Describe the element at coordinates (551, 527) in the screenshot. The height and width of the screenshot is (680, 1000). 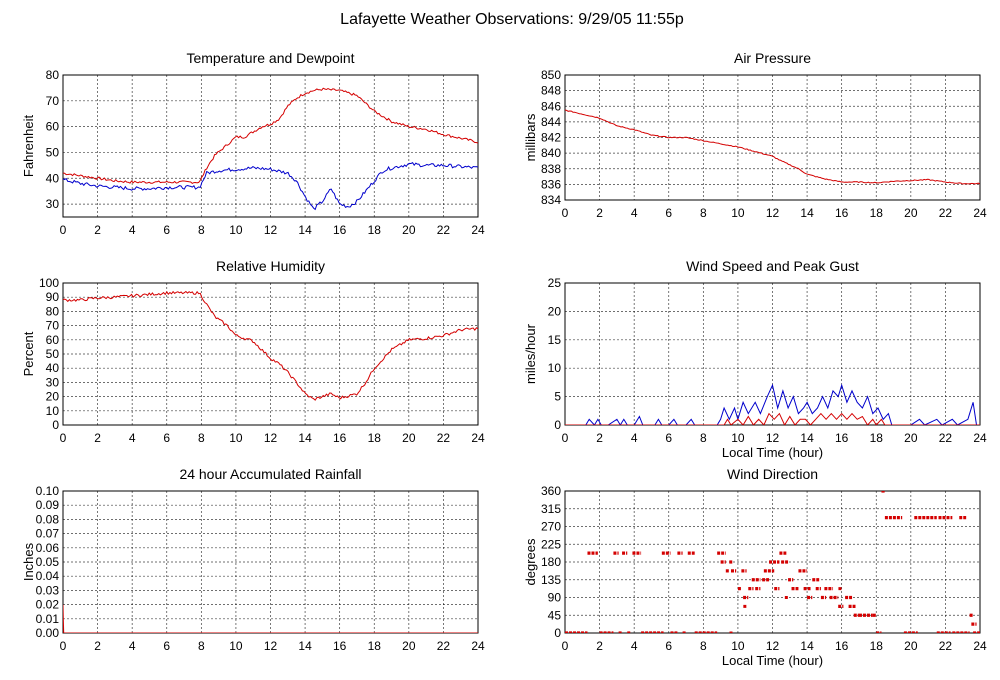
I see `y-tick-label: 270` at that location.